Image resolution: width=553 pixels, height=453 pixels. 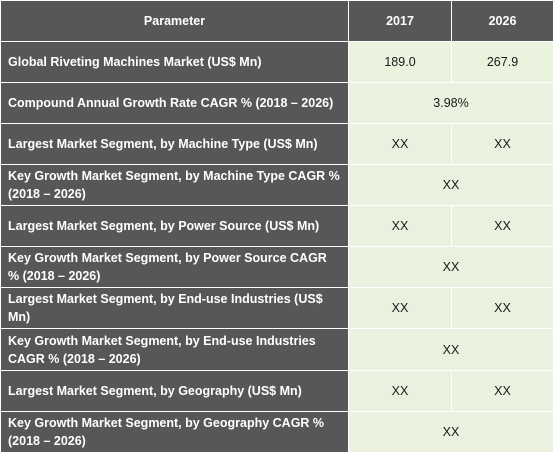 I want to click on header-row: Parameter 2017 2026, so click(x=277, y=21).